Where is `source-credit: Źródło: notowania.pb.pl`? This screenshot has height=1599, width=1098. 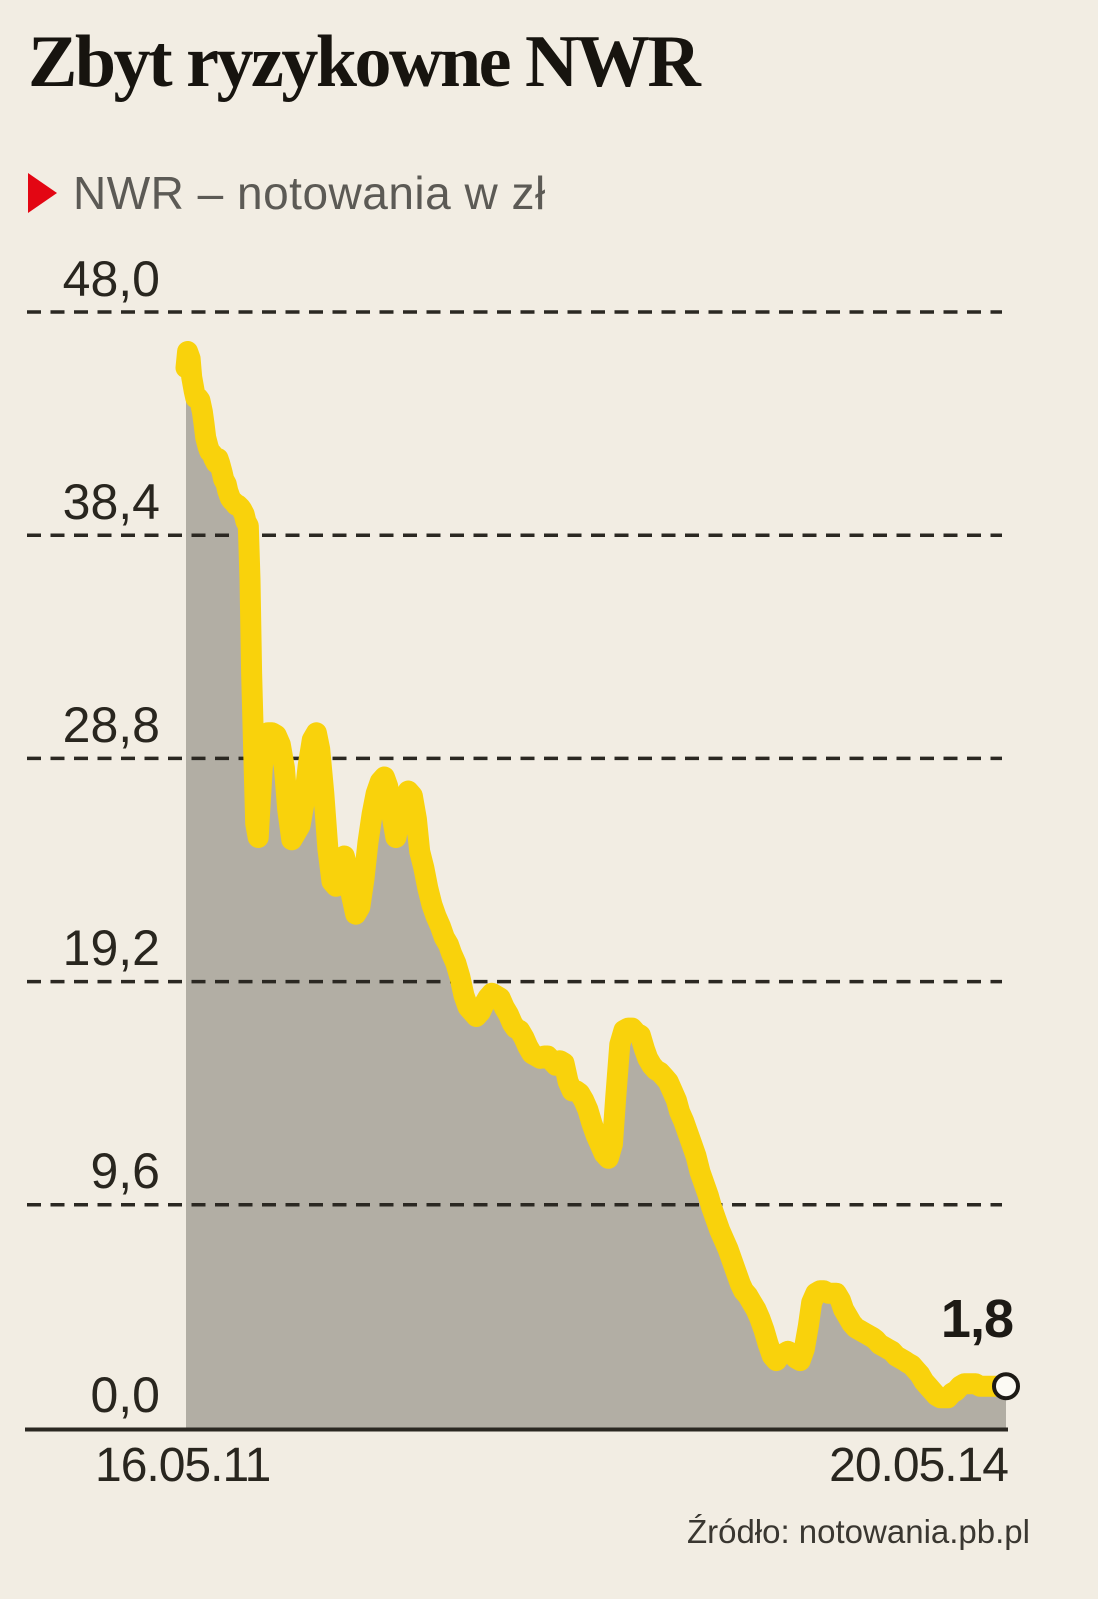 source-credit: Źródło: notowania.pb.pl is located at coordinates (858, 1531).